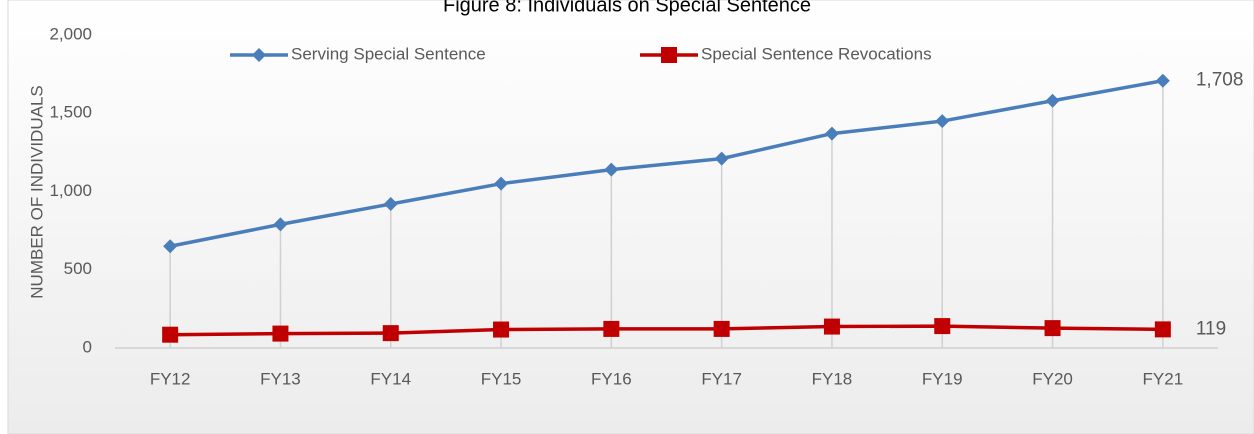 The width and height of the screenshot is (1254, 434). What do you see at coordinates (280, 378) in the screenshot?
I see `x-tick-label: FY13` at bounding box center [280, 378].